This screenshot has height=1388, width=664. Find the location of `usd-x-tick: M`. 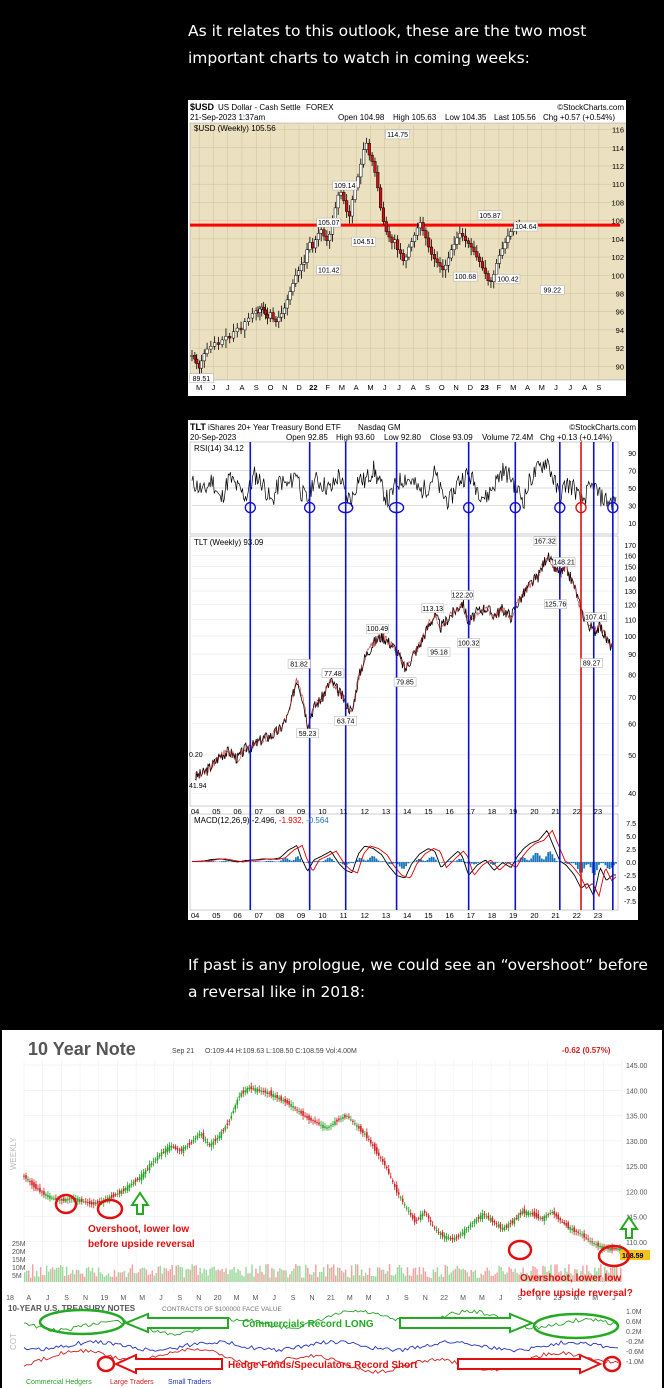

usd-x-tick: M is located at coordinates (542, 387).